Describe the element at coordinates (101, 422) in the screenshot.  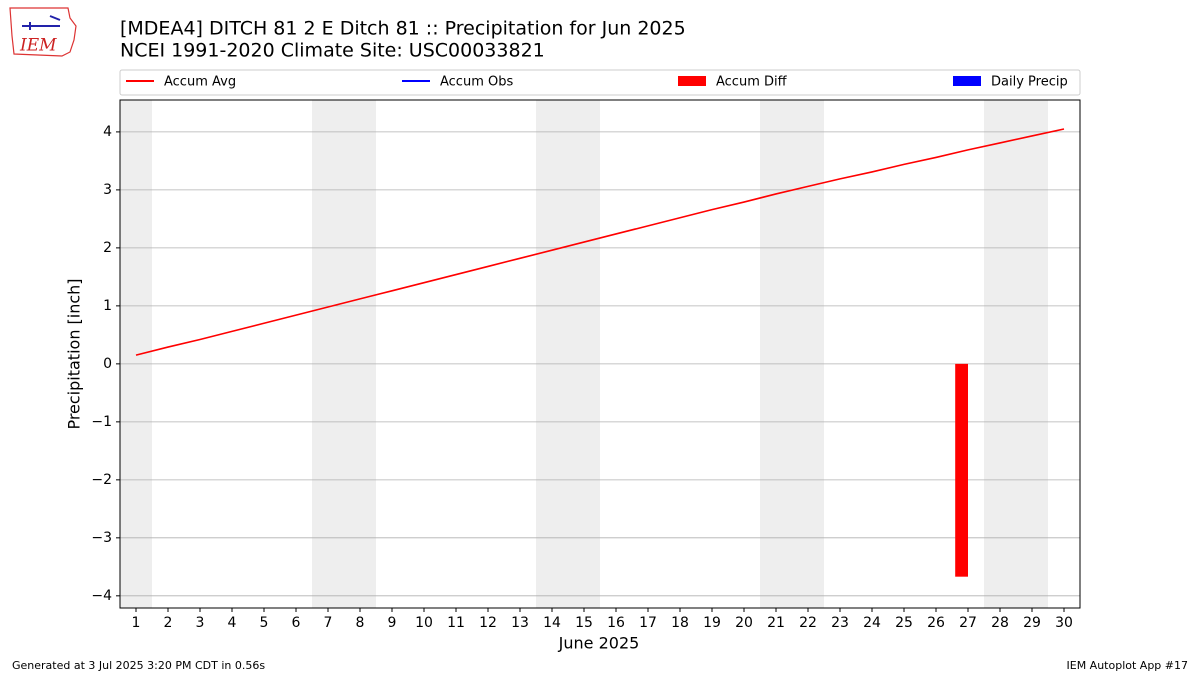
I see `y-tick-label: −1` at that location.